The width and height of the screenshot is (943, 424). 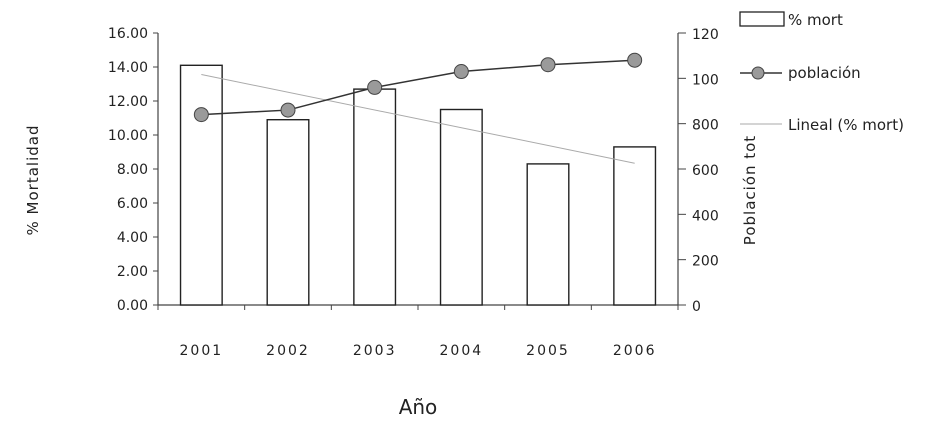 What do you see at coordinates (758, 73) in the screenshot?
I see `legend-swatch-marker` at bounding box center [758, 73].